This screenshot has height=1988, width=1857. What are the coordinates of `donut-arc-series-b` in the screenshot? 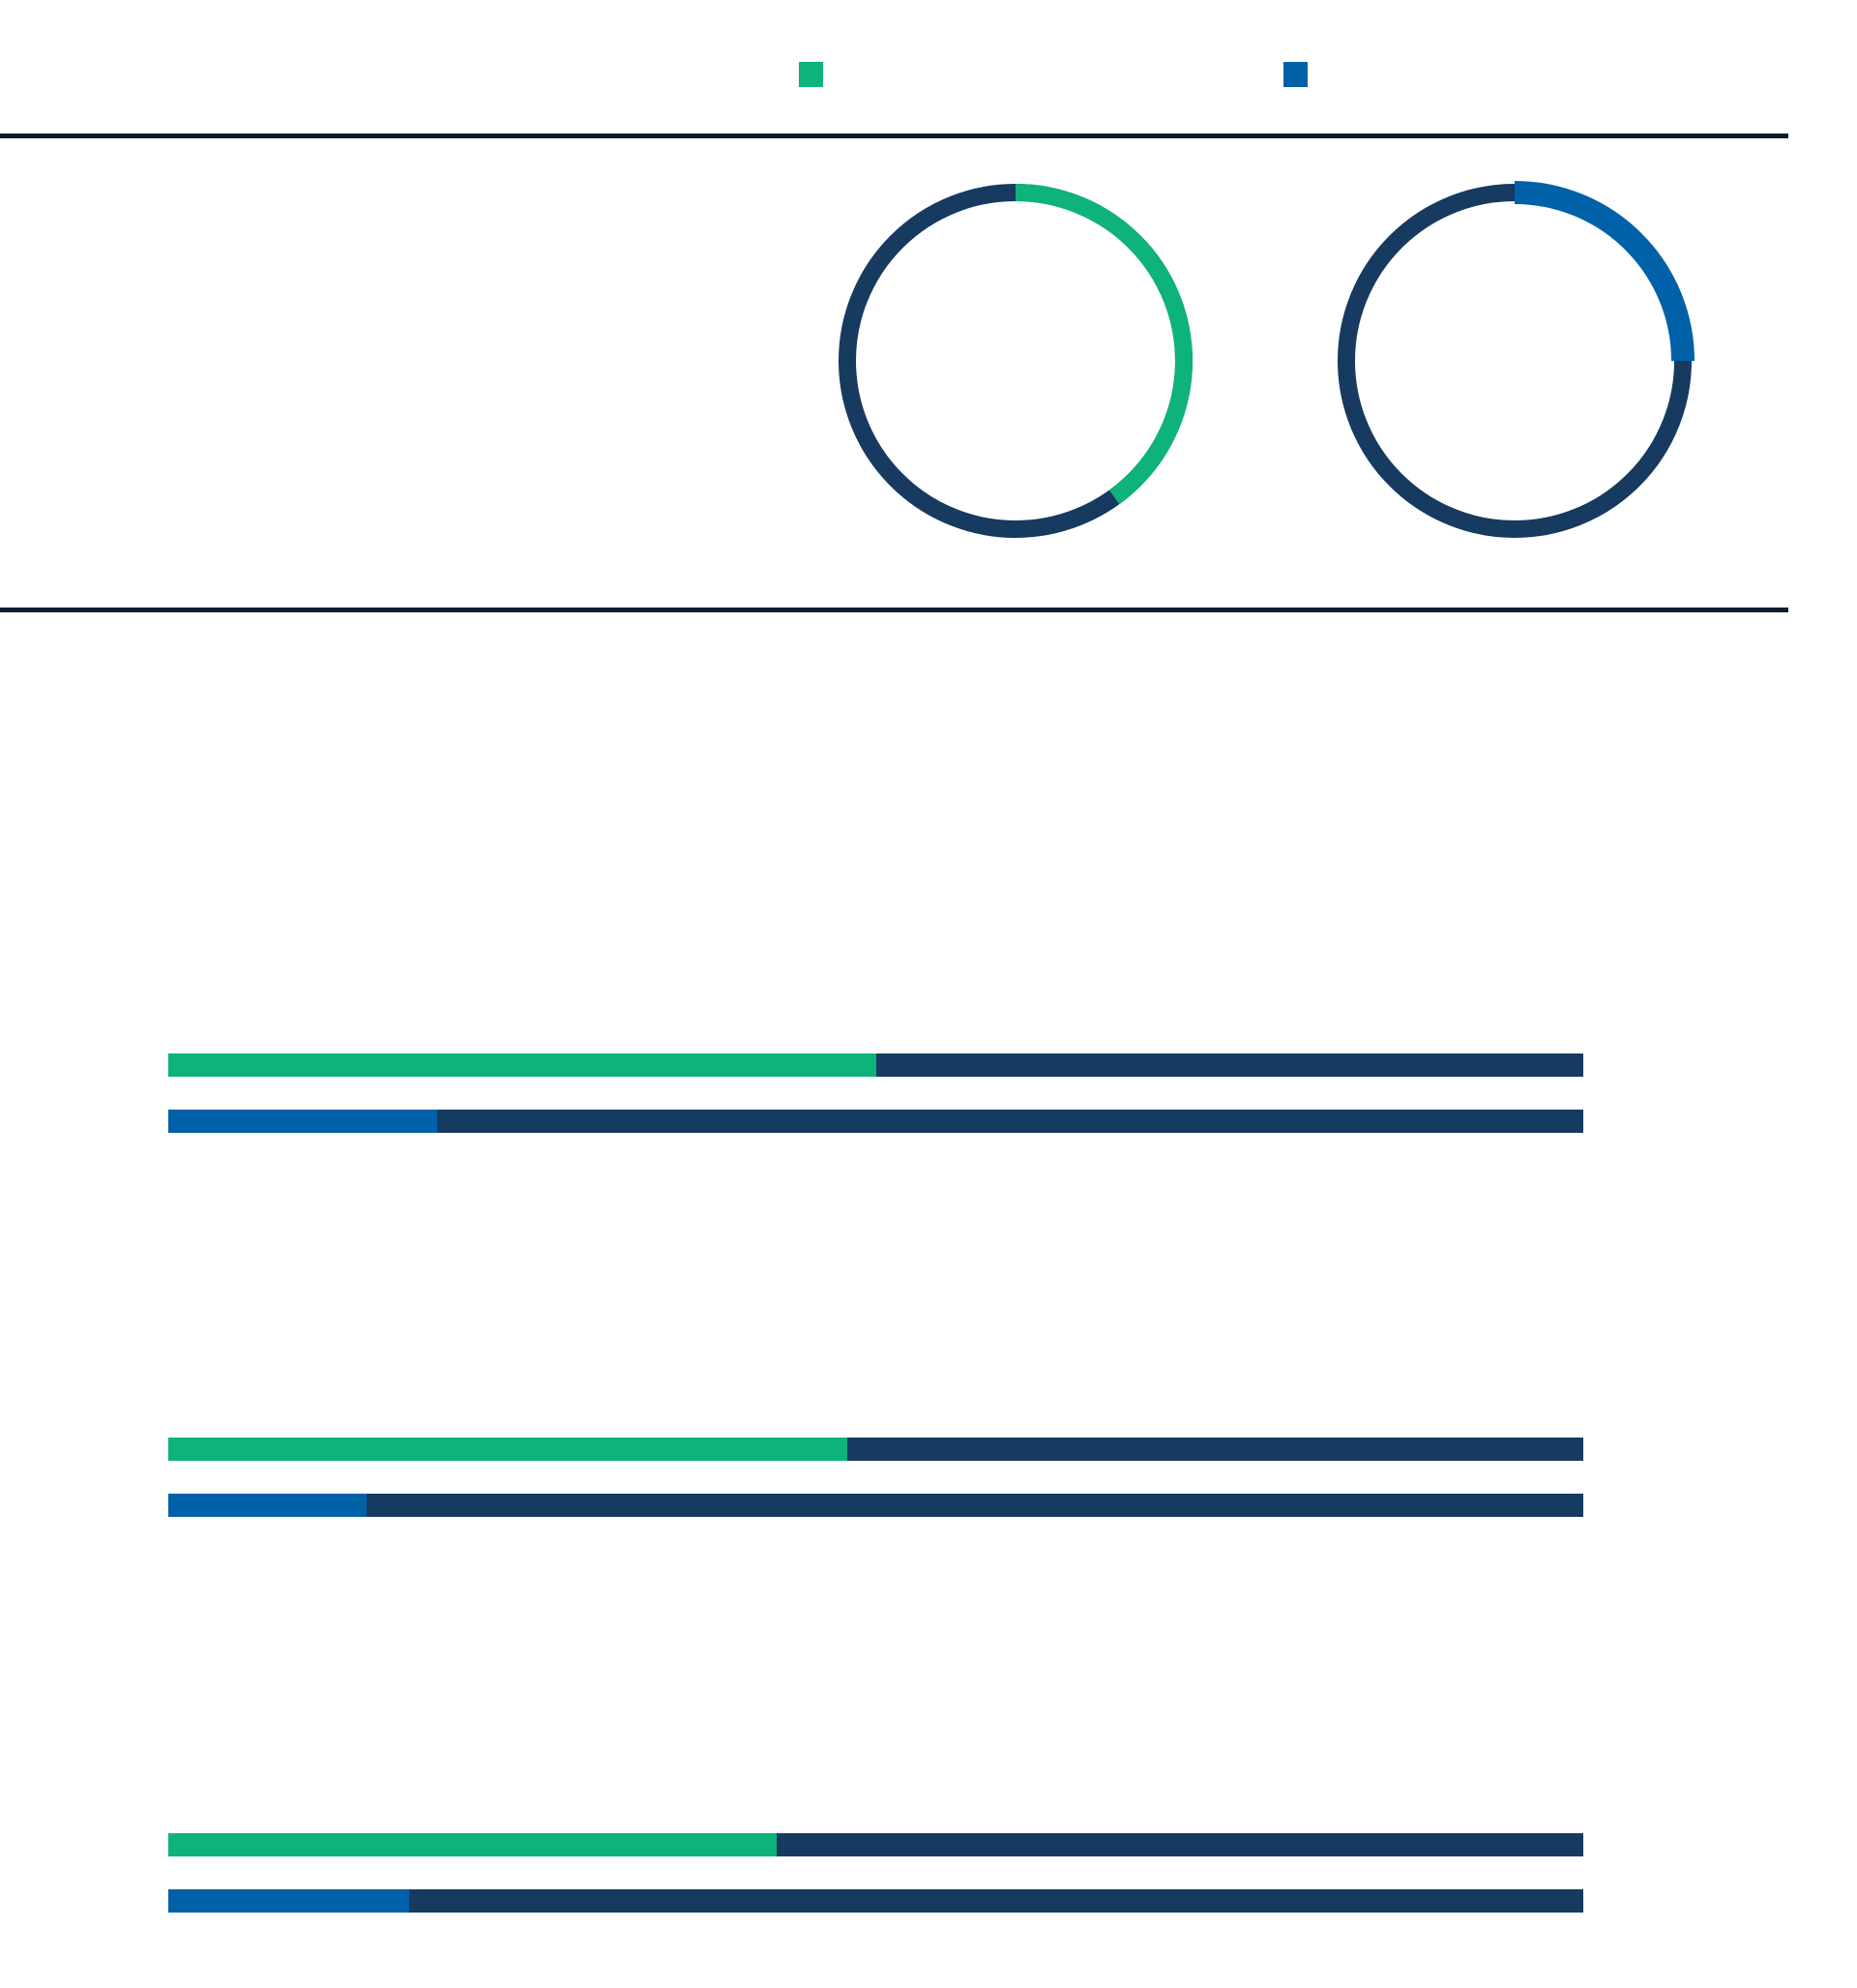 It's located at (1515, 361).